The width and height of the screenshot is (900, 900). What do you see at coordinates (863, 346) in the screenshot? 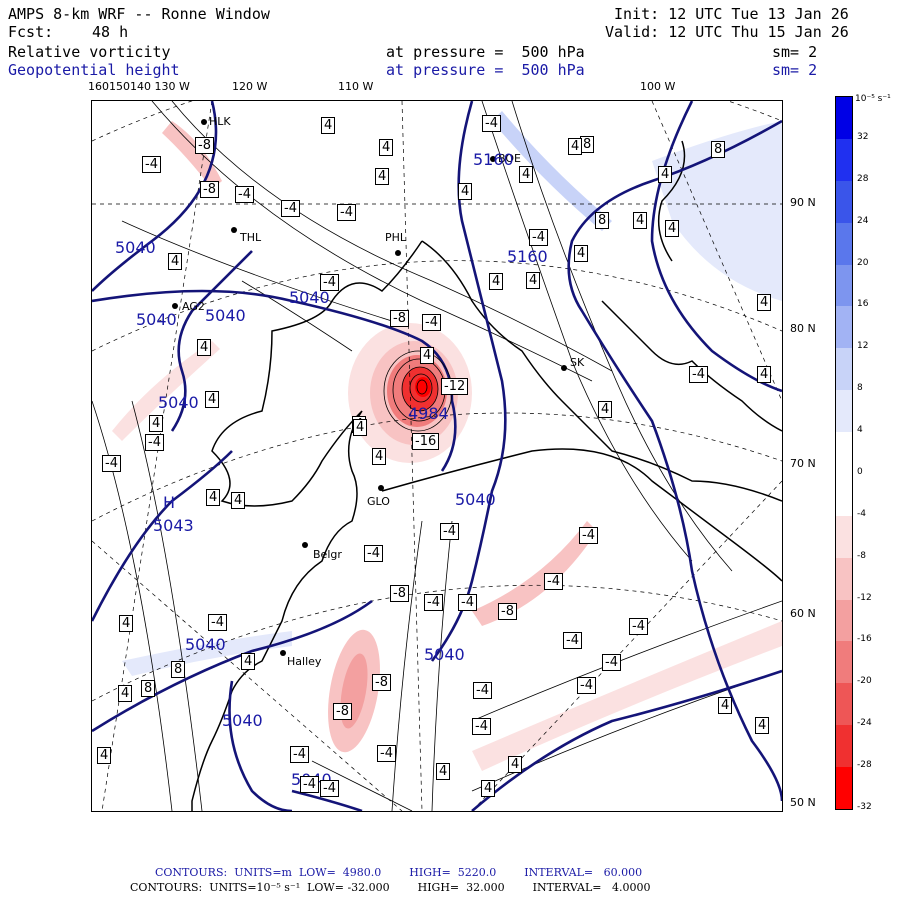
I see `colorbar-tick-label: 12` at bounding box center [863, 346].